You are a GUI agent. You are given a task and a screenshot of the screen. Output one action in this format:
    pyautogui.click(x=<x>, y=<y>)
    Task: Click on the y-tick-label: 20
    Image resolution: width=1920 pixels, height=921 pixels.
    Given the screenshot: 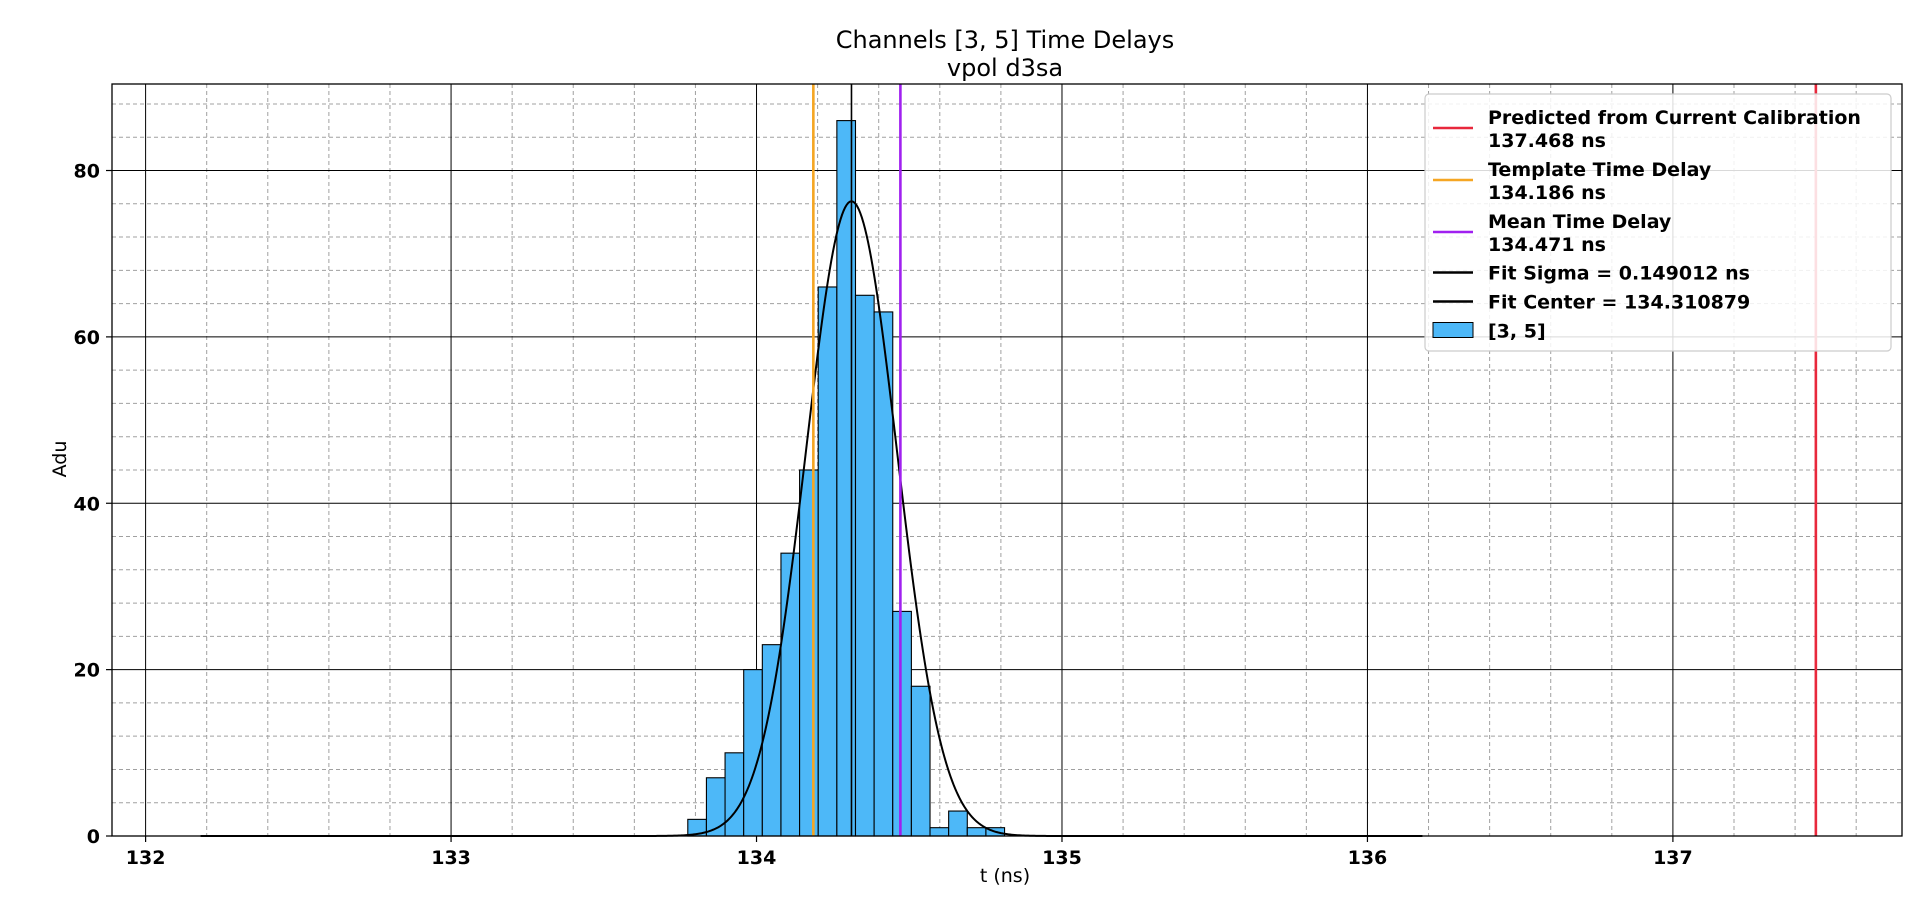 What is the action you would take?
    pyautogui.click(x=87, y=671)
    